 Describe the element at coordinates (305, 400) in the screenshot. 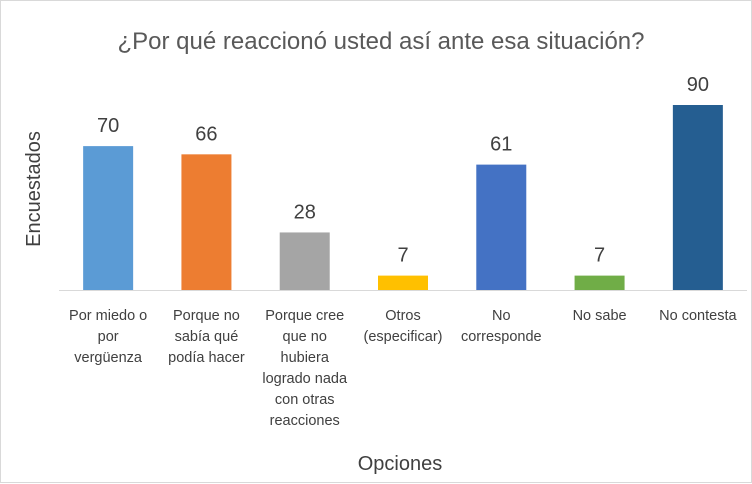

I see `x-tick-label-line: con otras` at that location.